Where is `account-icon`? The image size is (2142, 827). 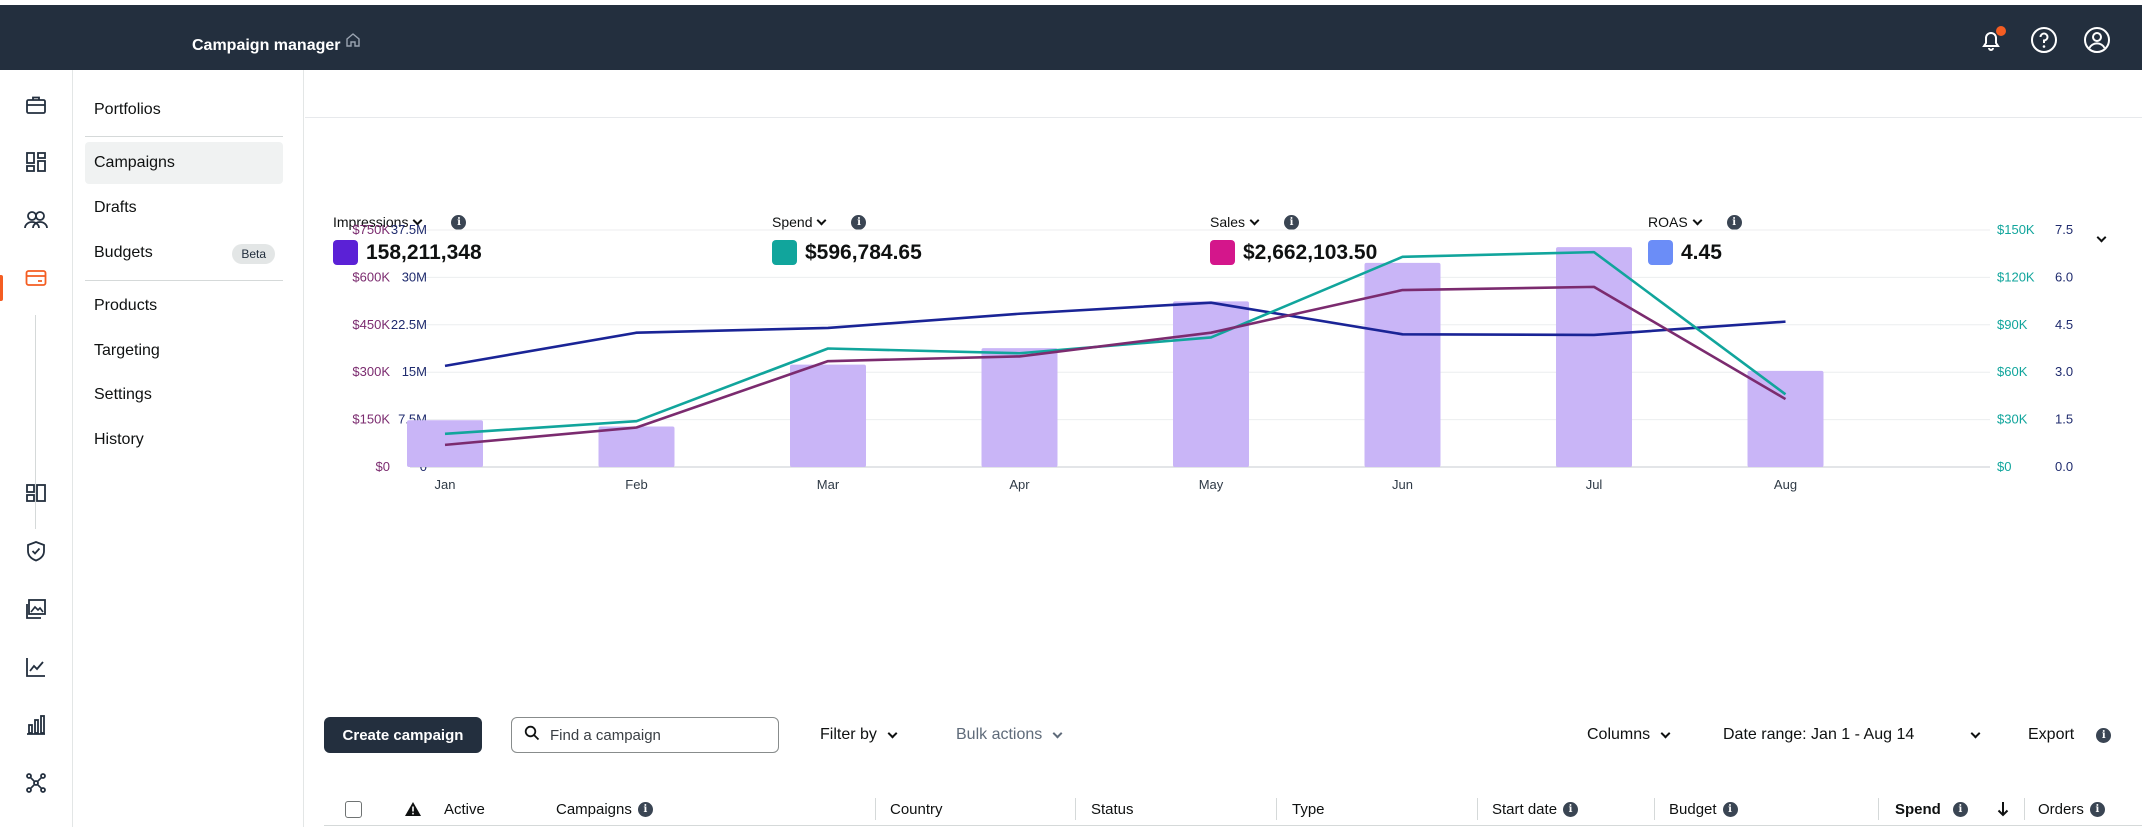
account-icon is located at coordinates (2097, 42).